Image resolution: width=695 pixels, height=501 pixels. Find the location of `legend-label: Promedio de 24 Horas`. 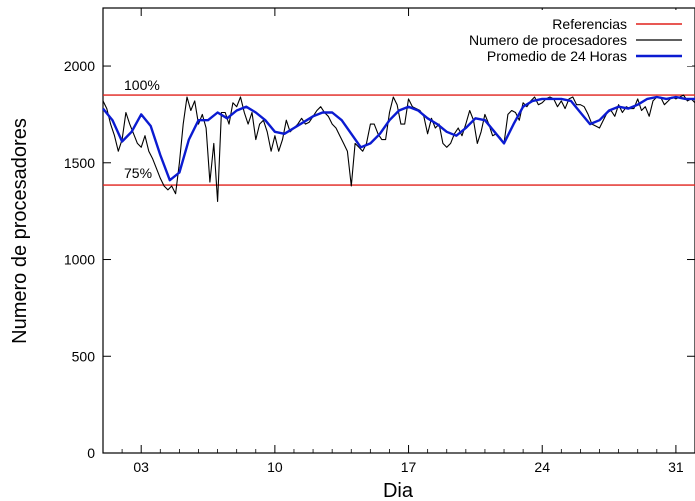

legend-label: Promedio de 24 Horas is located at coordinates (557, 56).